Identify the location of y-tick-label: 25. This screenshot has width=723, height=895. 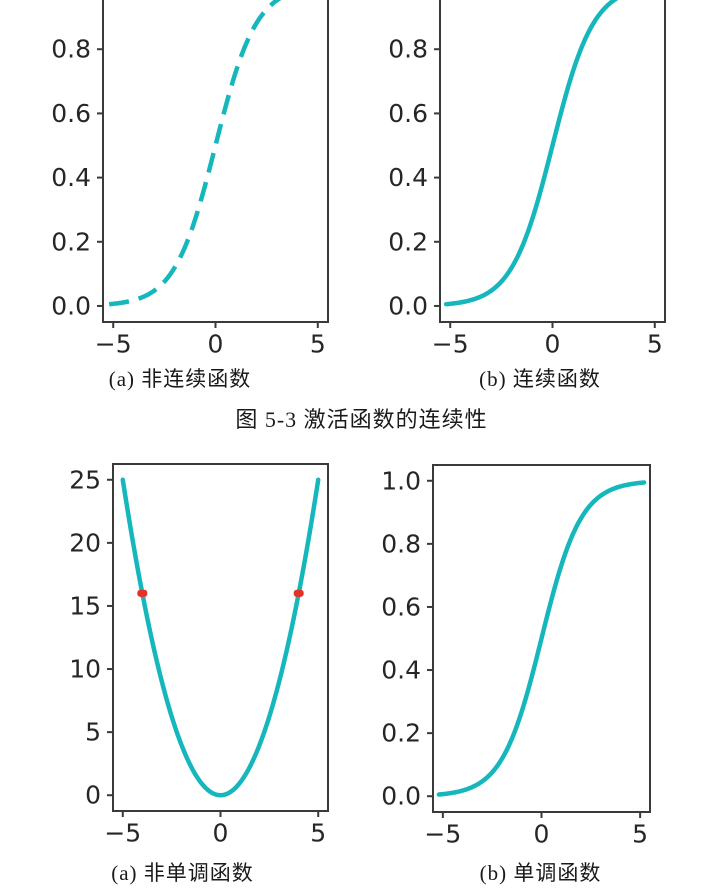
(85, 479).